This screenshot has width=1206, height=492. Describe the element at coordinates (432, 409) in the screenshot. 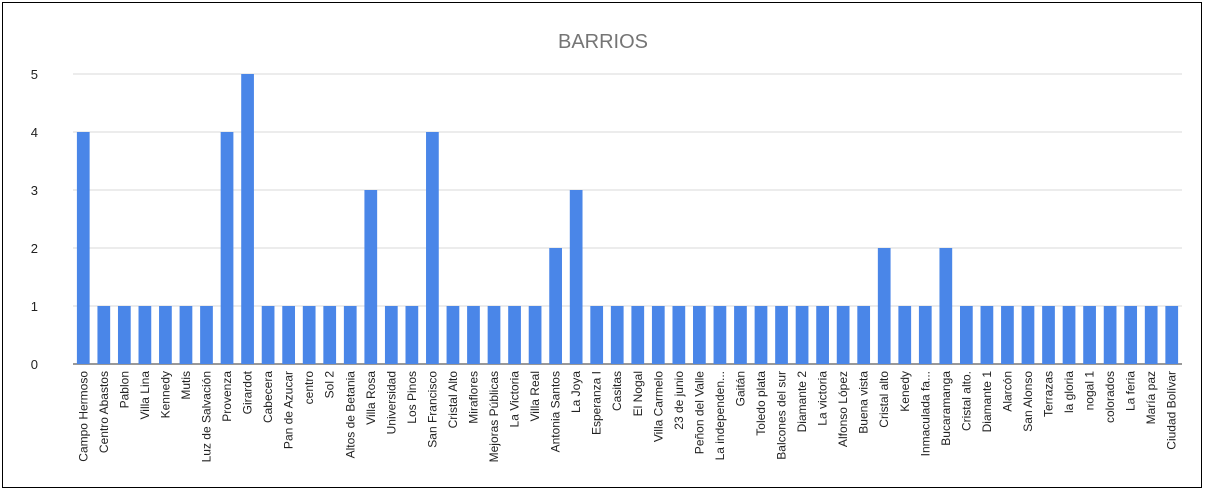

I see `x-tick-label: San Francisco` at that location.